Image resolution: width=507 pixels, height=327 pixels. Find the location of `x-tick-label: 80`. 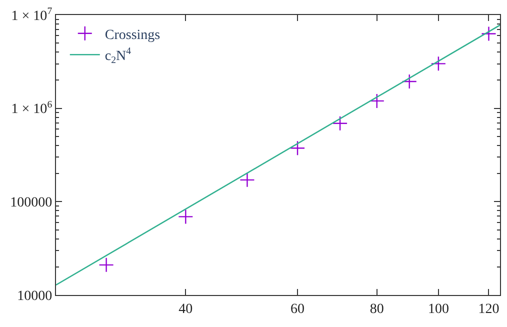

x-tick-label: 80 is located at coordinates (377, 309).